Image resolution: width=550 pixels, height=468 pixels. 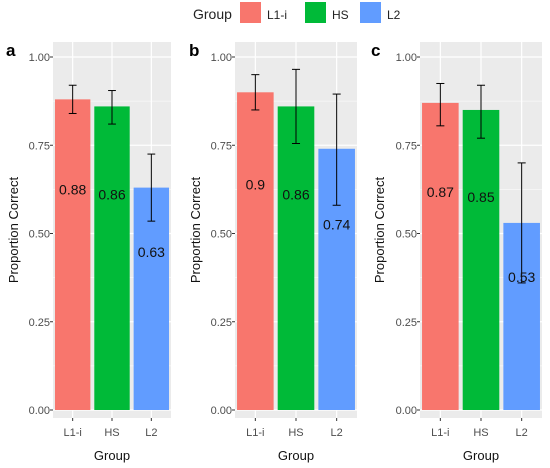 I want to click on bar-l2, so click(x=151, y=298).